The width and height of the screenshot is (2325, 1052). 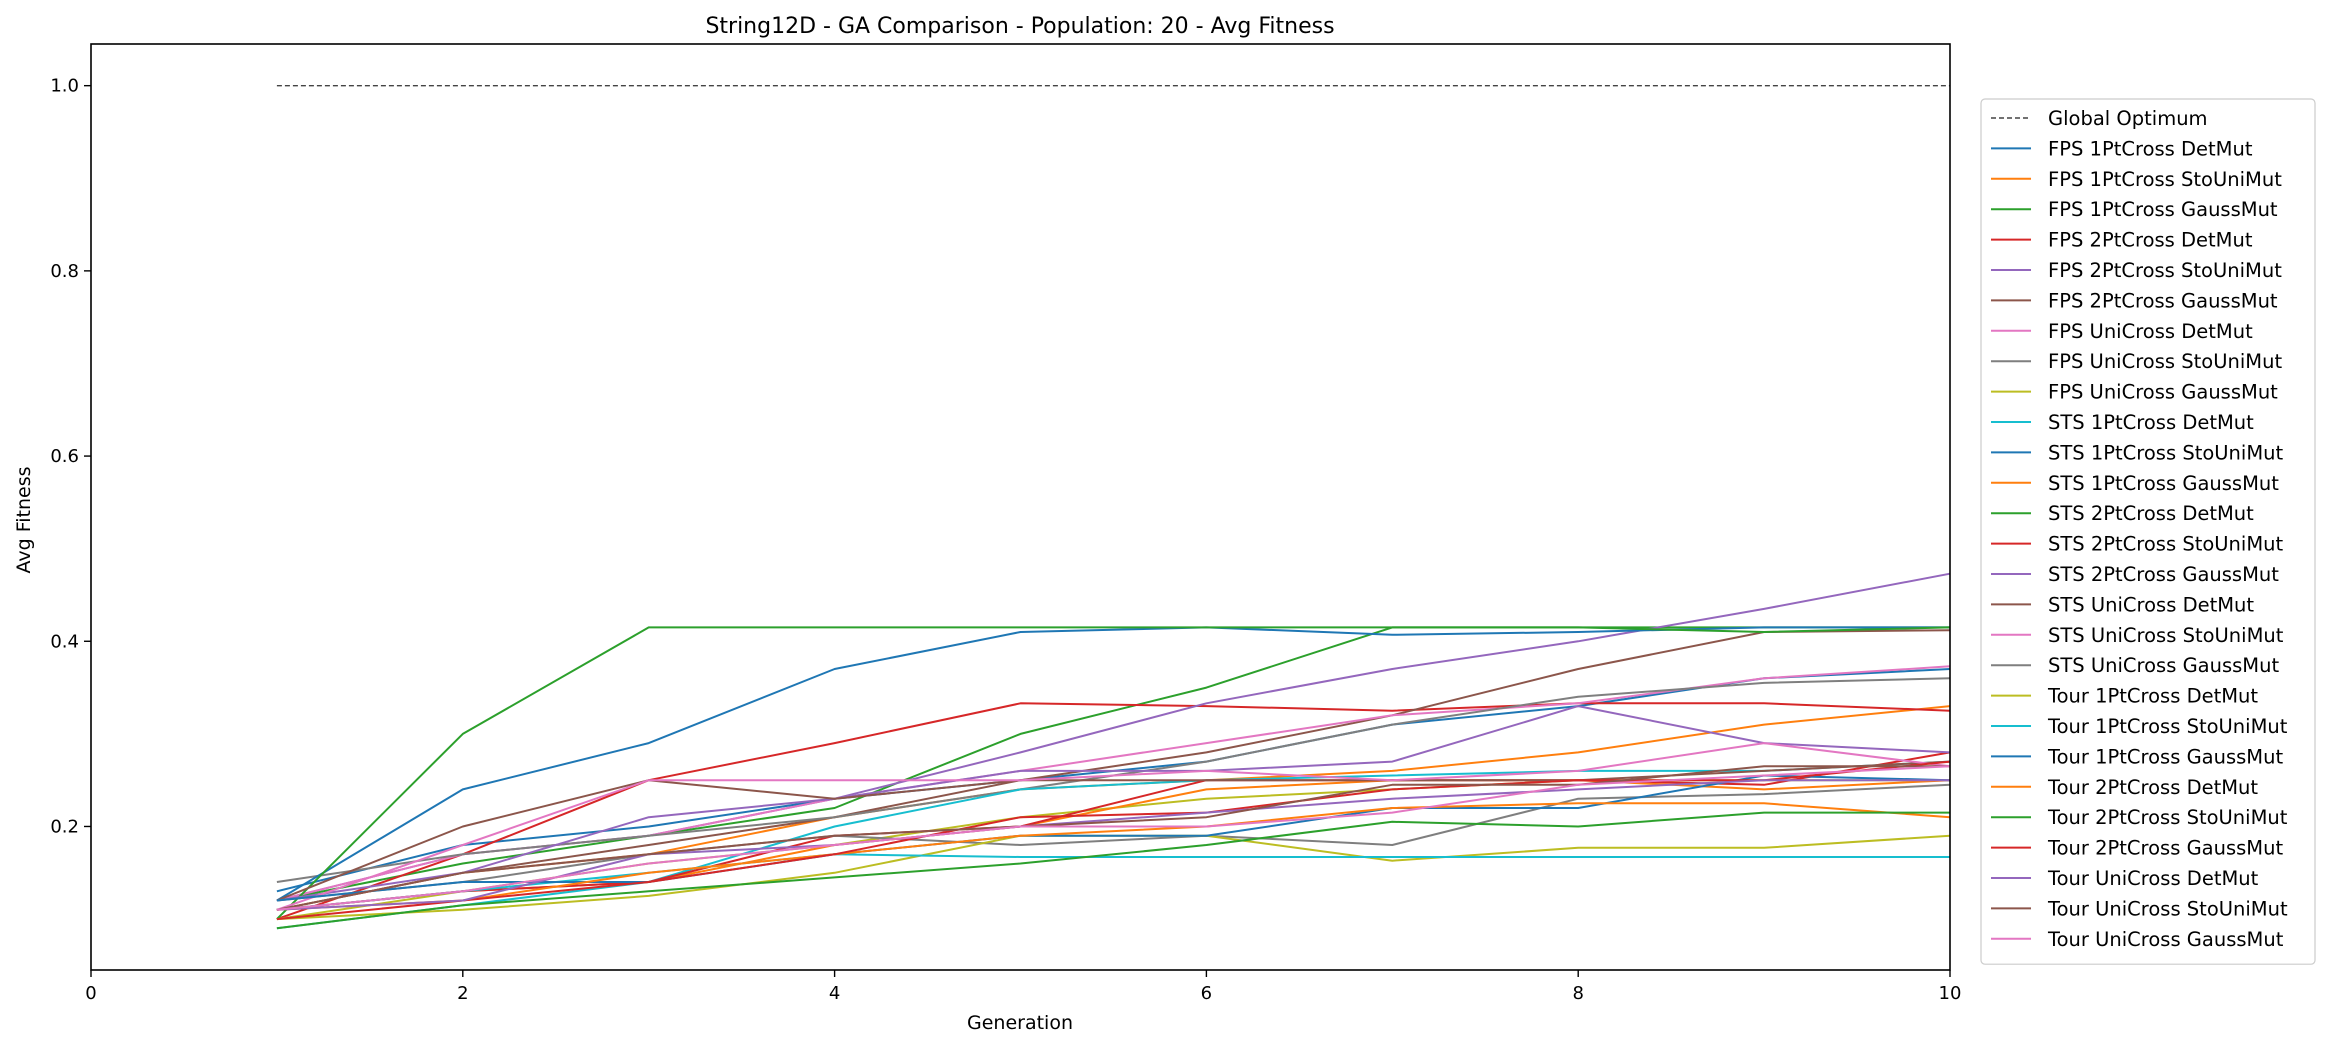 What do you see at coordinates (1577, 993) in the screenshot?
I see `x-tick-label: 8` at bounding box center [1577, 993].